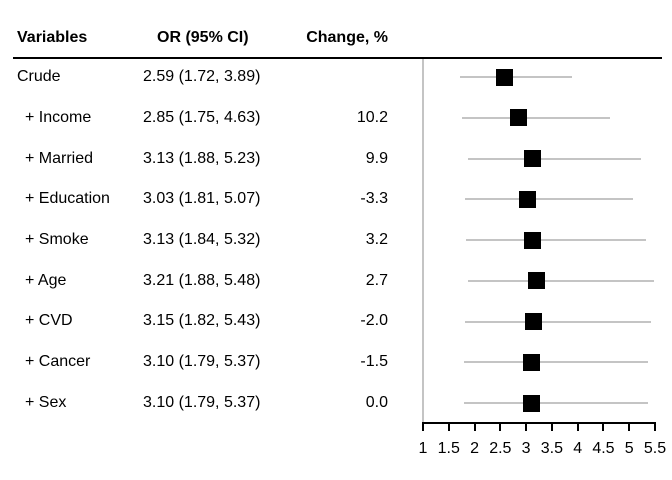 This screenshot has height=480, width=672. I want to click on x-axis-tick-label: 1.5, so click(448, 448).